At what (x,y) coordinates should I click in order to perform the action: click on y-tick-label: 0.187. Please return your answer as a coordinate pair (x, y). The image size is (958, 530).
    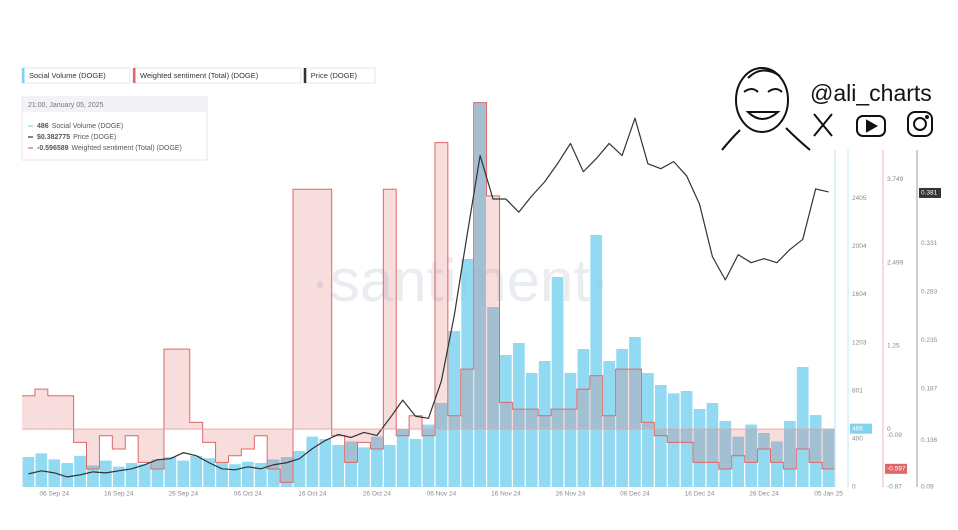
    Looking at the image, I should click on (929, 389).